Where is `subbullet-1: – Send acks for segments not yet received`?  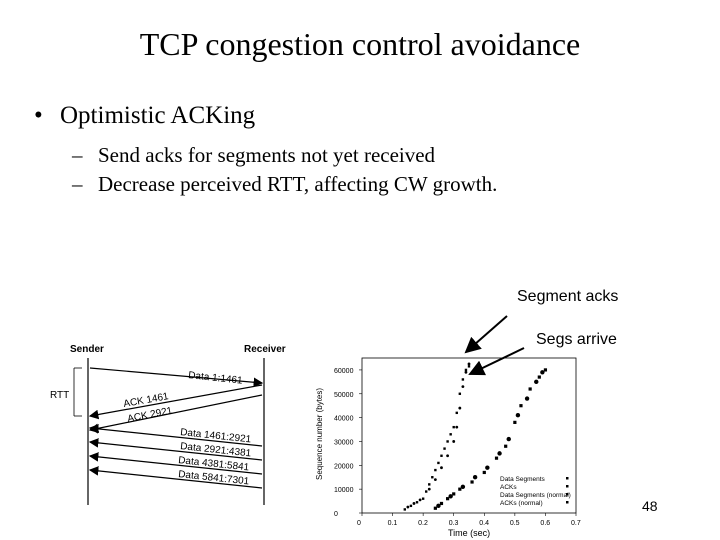
subbullet-1: – Send acks for segments not yet received is located at coordinates (253, 155).